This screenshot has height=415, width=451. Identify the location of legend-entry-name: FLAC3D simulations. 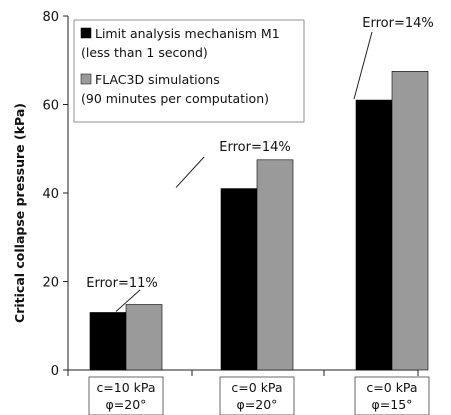
(157, 79).